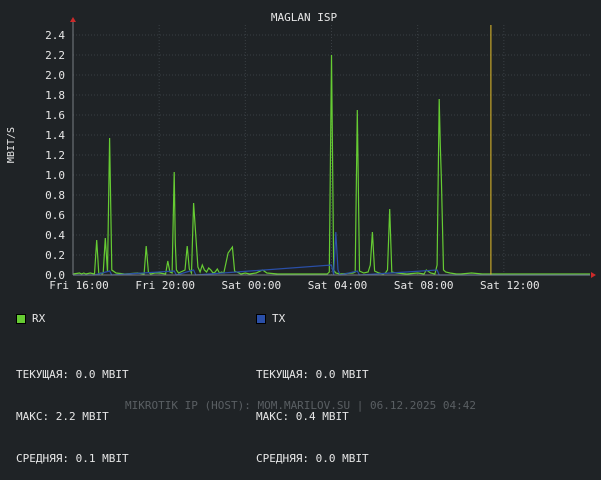 The width and height of the screenshot is (601, 480). What do you see at coordinates (39, 318) in the screenshot?
I see `rx-label: RX` at bounding box center [39, 318].